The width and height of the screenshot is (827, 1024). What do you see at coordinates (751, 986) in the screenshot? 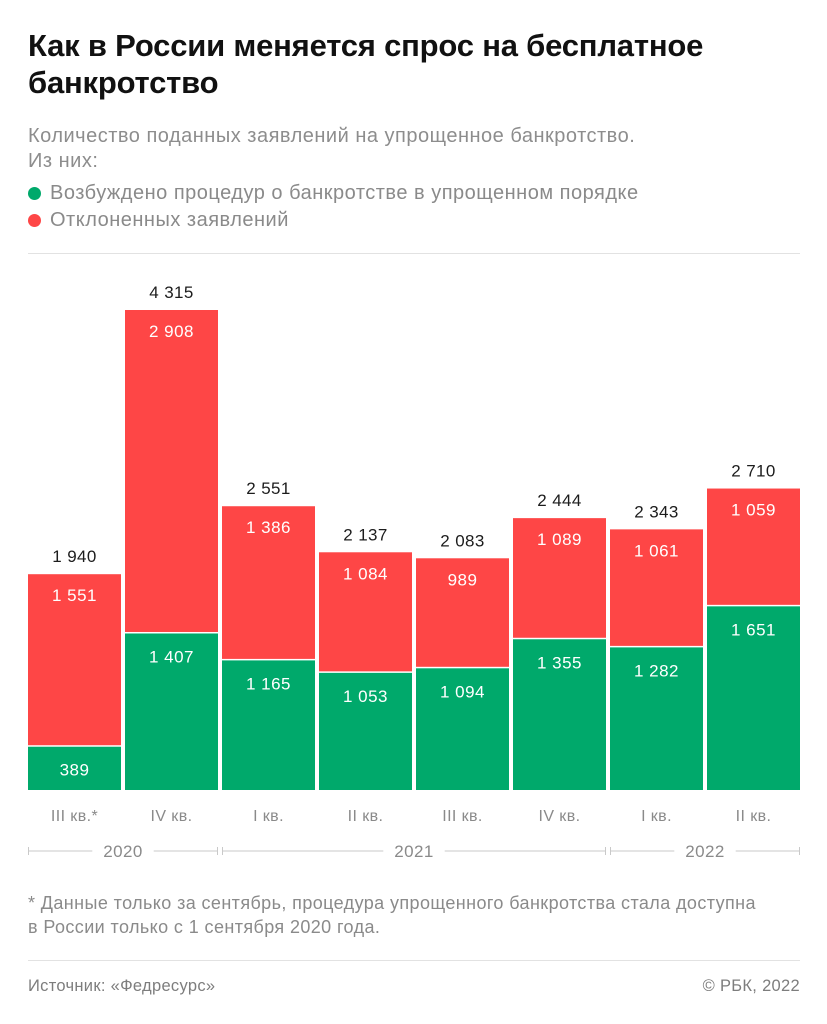
I see `copyright: © РБК, 2022` at bounding box center [751, 986].